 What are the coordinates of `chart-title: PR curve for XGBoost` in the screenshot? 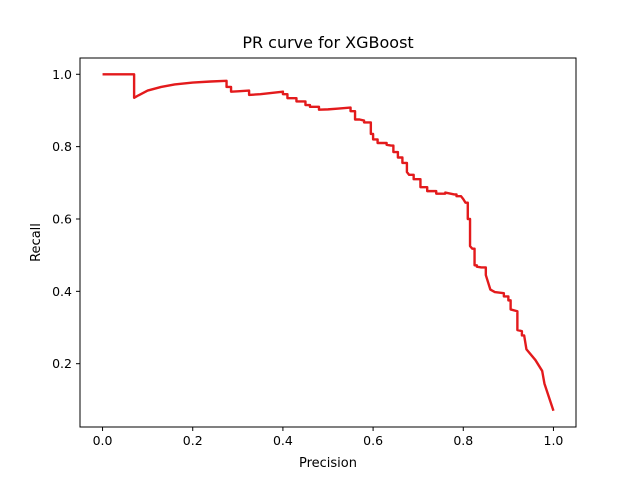 It's located at (327, 42).